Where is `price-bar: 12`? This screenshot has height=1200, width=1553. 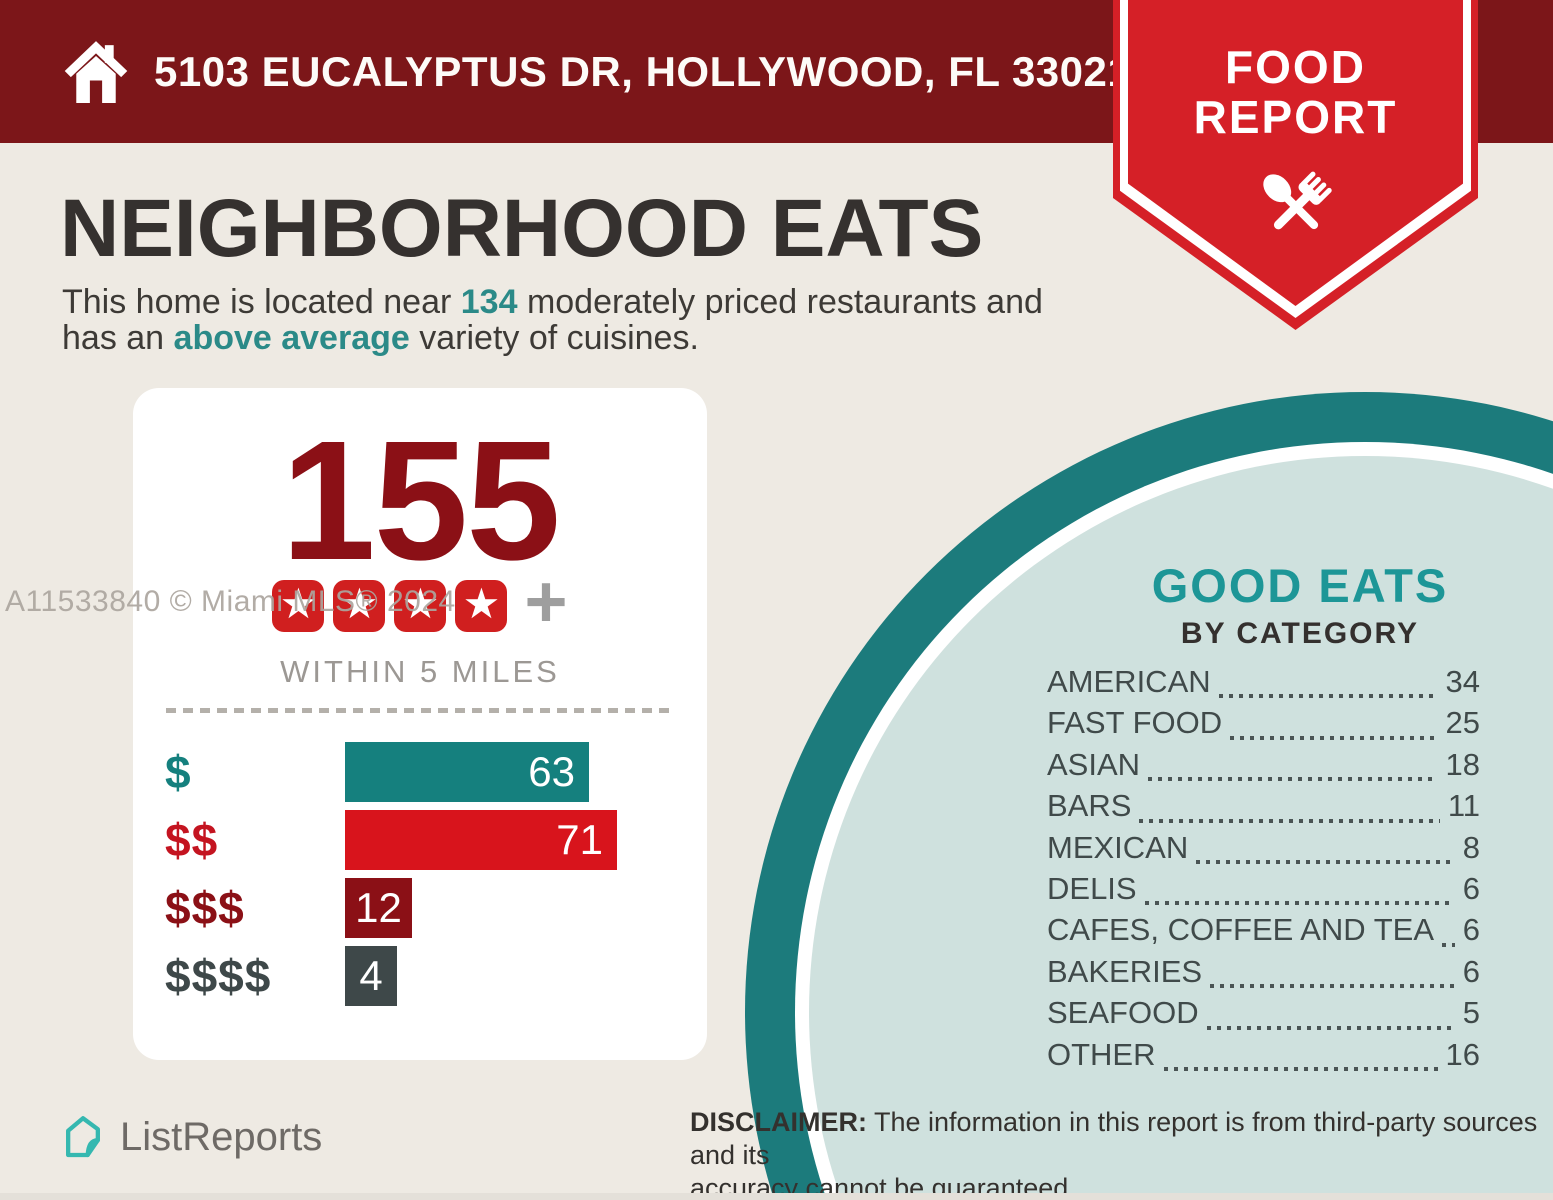
price-bar: 12 is located at coordinates (378, 908).